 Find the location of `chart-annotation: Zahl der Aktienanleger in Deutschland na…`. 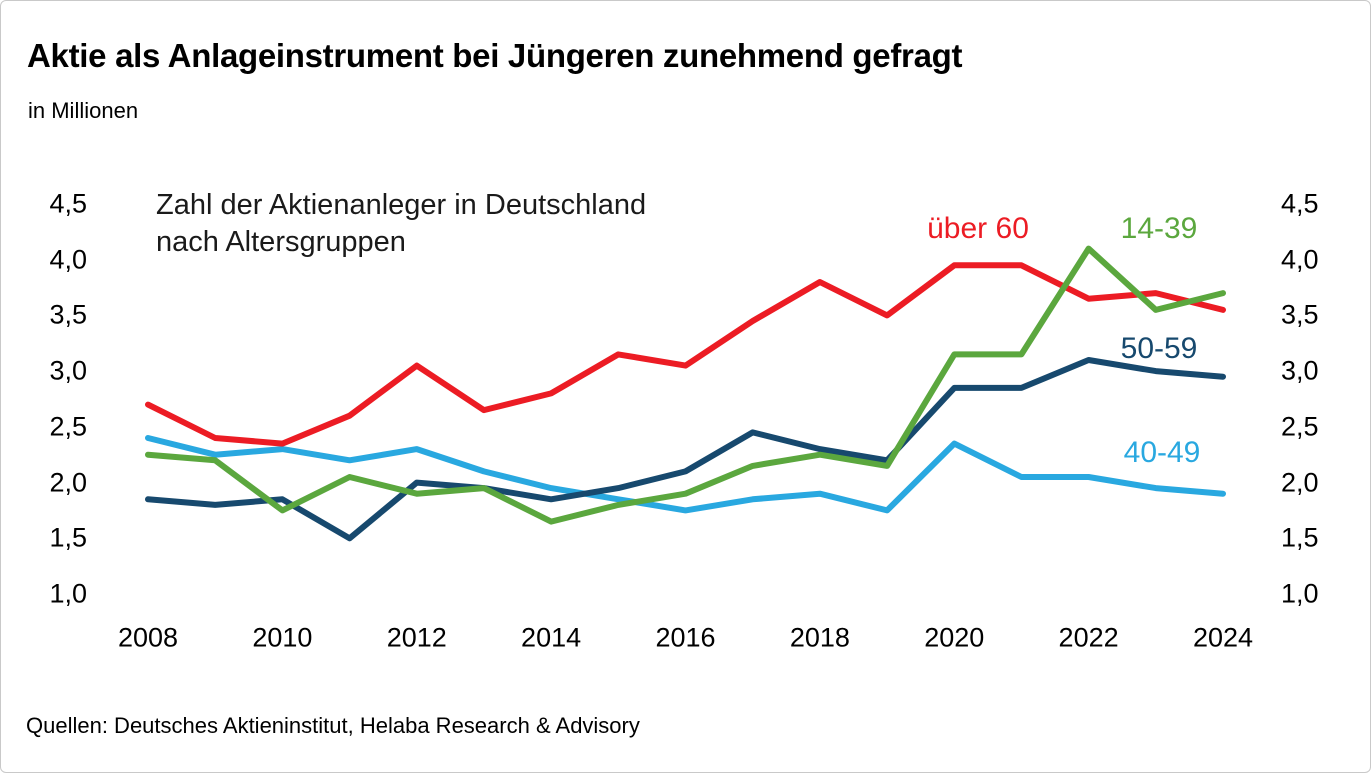

chart-annotation: Zahl der Aktienanleger in Deutschland na… is located at coordinates (401, 224).